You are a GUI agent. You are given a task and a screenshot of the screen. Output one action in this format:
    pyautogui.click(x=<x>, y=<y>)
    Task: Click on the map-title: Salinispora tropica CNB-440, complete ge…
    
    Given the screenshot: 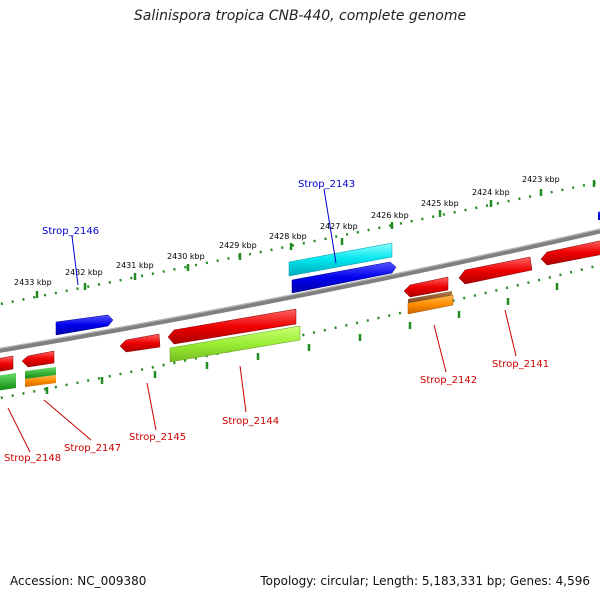 What is the action you would take?
    pyautogui.click(x=300, y=16)
    